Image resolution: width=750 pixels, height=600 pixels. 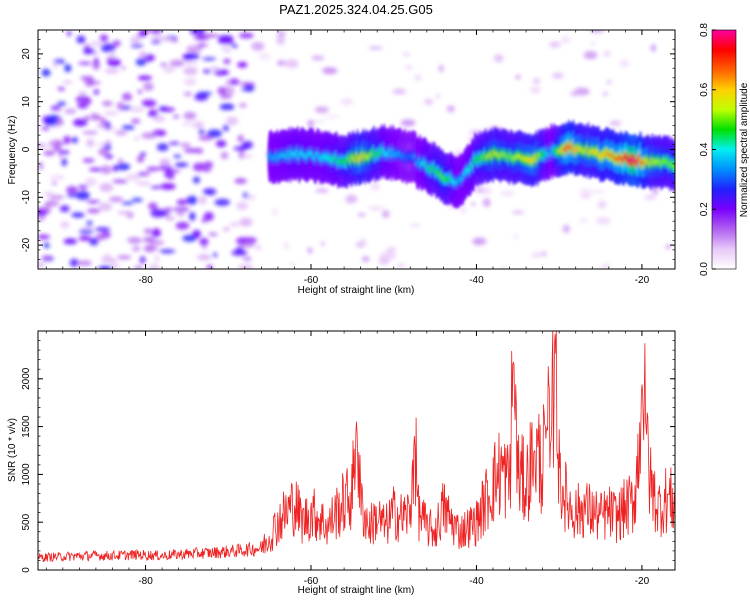 I want to click on y-tick-label: 1500, so click(x=26, y=426).